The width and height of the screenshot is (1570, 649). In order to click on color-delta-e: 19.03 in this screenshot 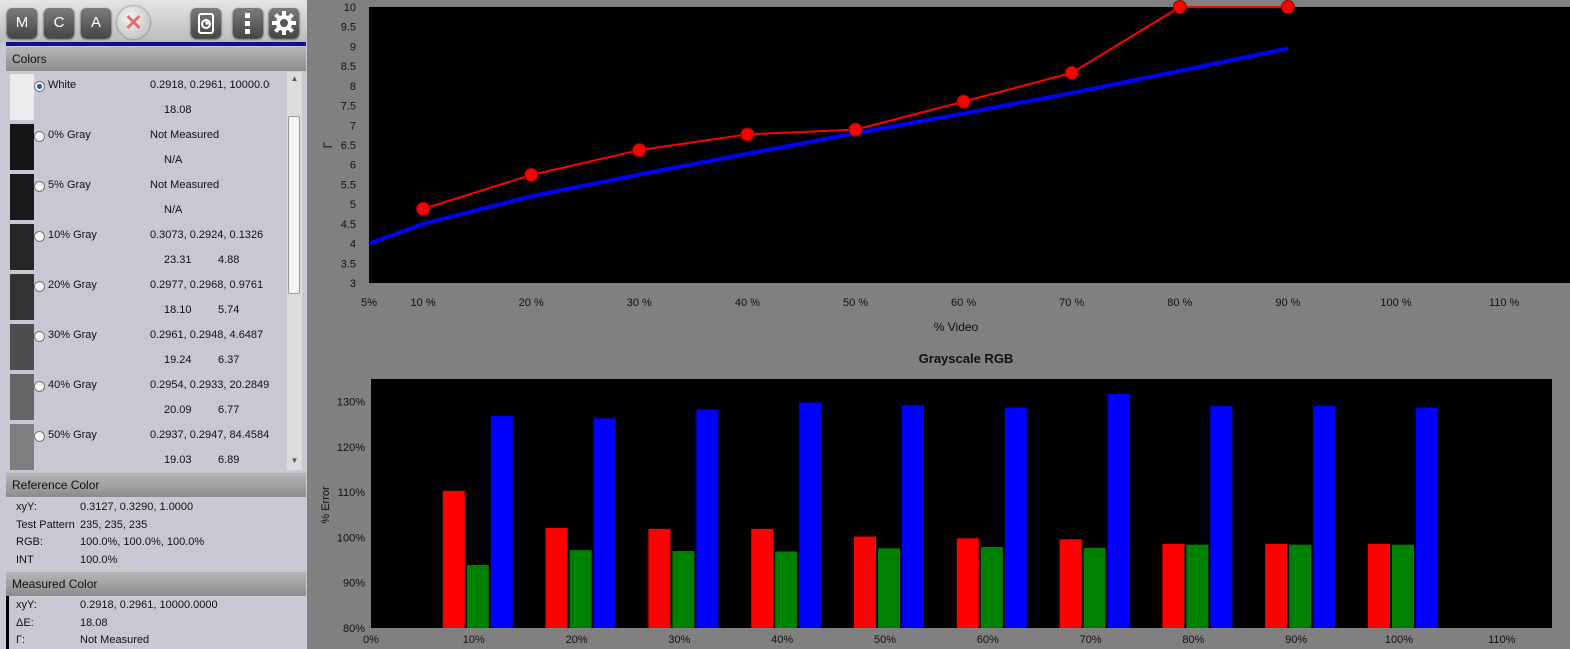, I will do `click(178, 460)`.